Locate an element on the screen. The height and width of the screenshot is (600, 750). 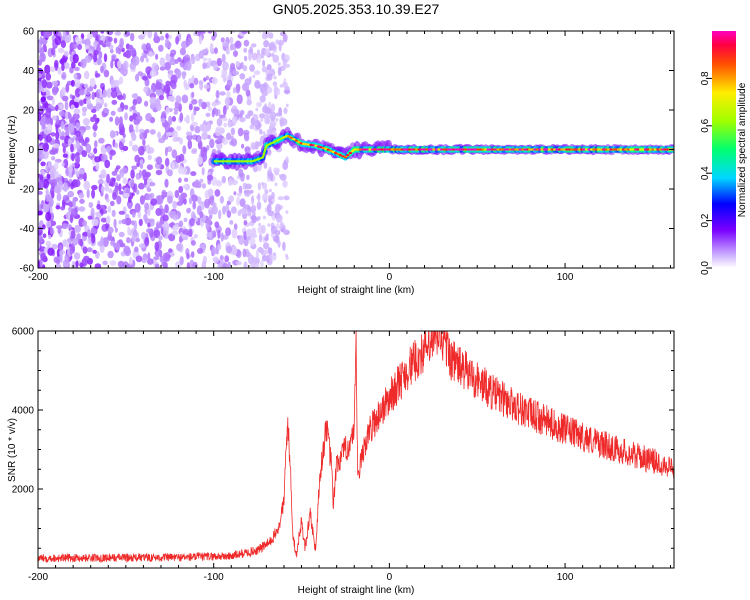
y-tick-label: 4000 is located at coordinates (23, 411).